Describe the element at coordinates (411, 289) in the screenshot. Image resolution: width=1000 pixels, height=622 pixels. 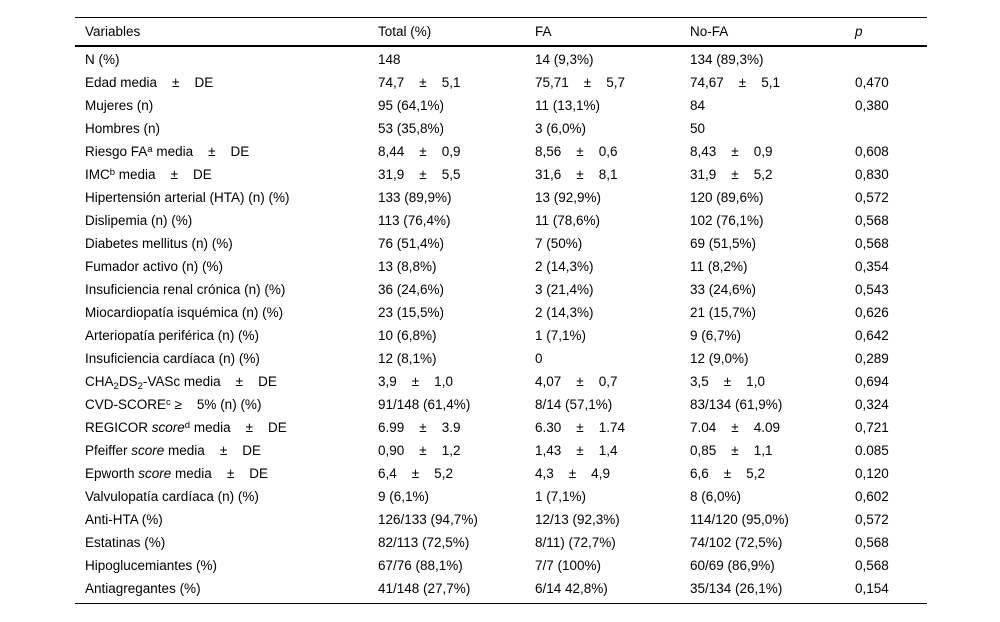
I see `total-cell: 36 (24,6%)` at that location.